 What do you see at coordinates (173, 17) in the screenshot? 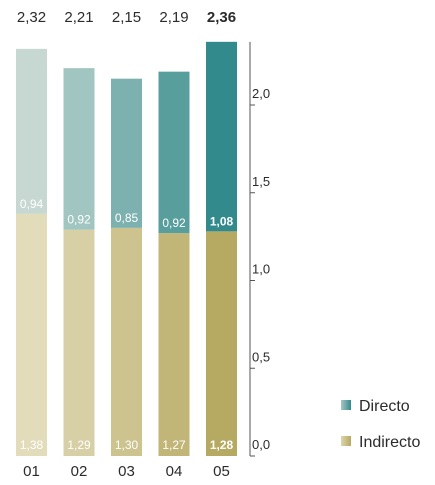
I see `label-total-04: 2,19` at bounding box center [173, 17].